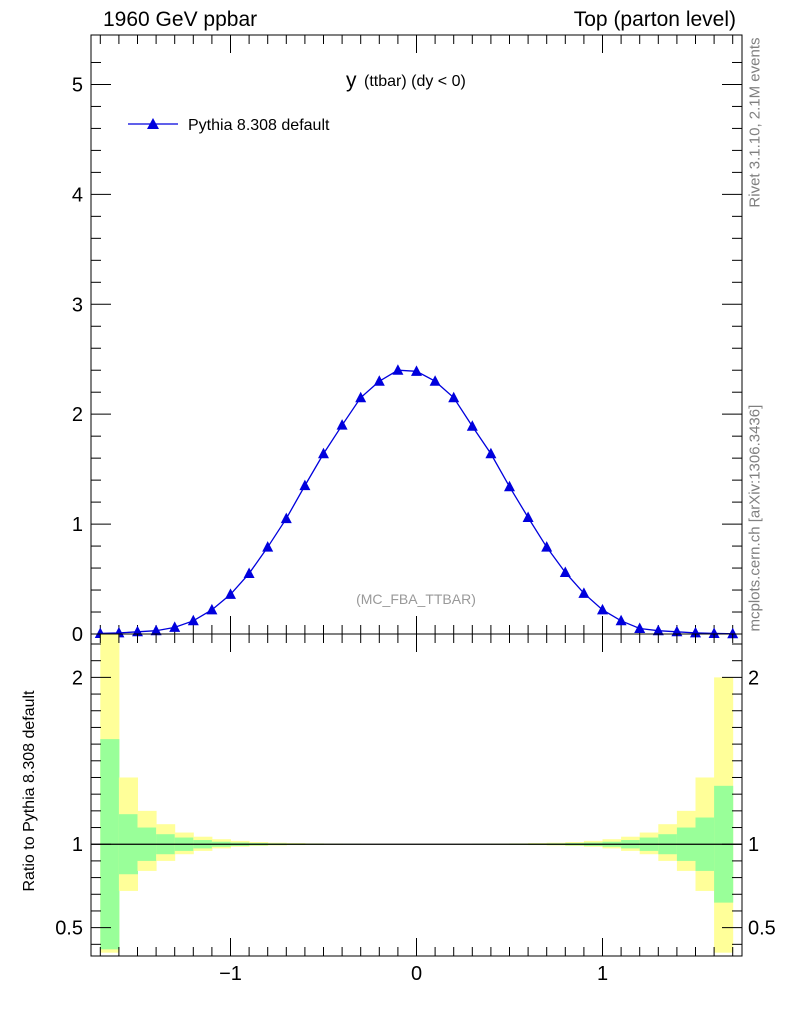 Image resolution: width=786 pixels, height=1024 pixels. Describe the element at coordinates (259, 125) in the screenshot. I see `legend-label: Pythia 8.308 default` at that location.